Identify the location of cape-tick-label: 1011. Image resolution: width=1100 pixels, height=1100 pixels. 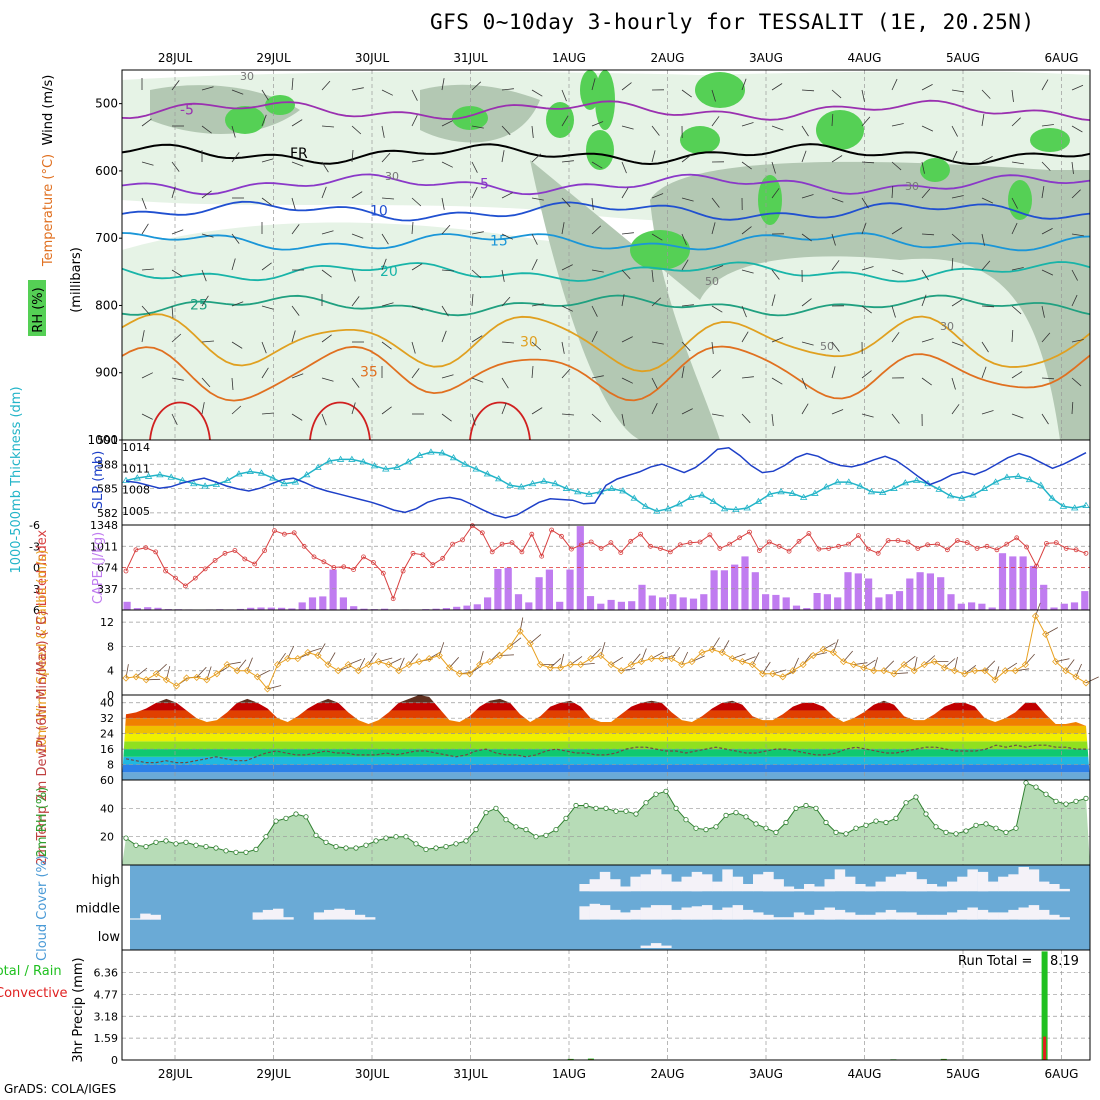
(104, 546).